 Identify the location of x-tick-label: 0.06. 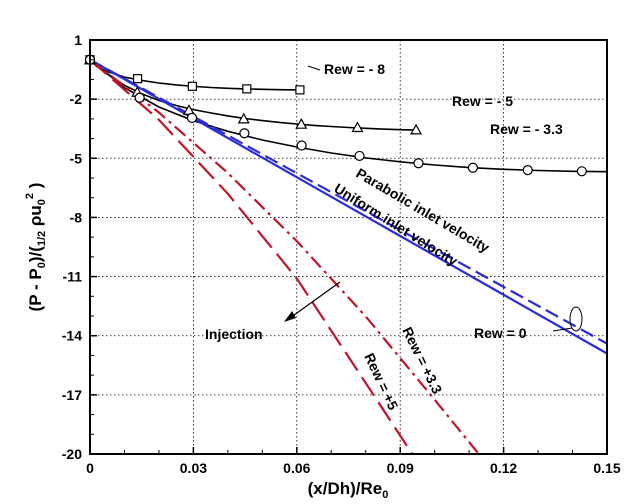
(296, 468).